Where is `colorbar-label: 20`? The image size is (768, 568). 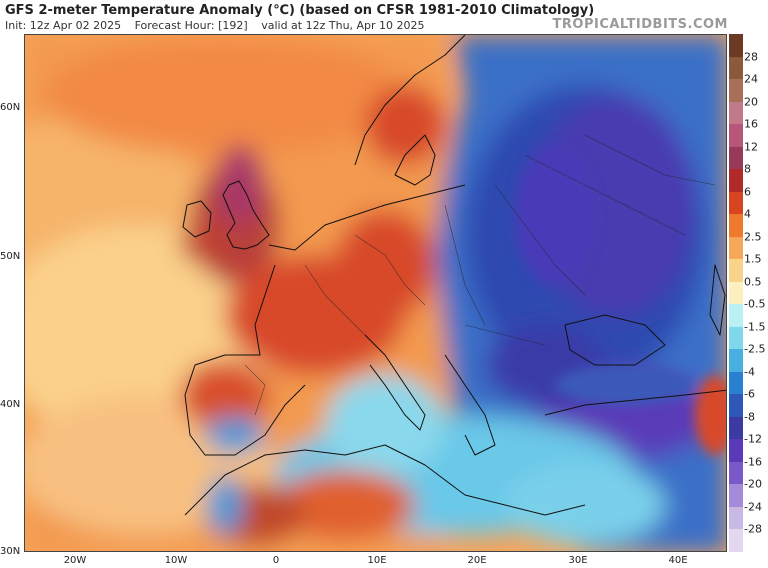
colorbar-label: 20 is located at coordinates (751, 102).